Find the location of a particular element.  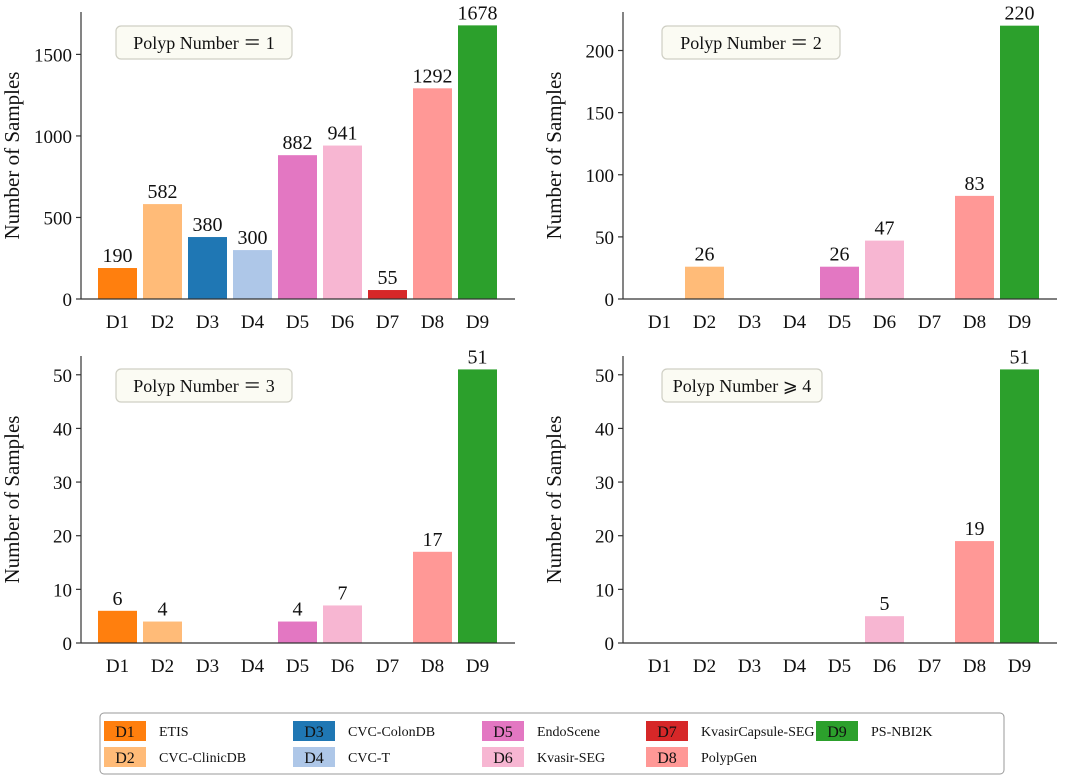

legend-key: D5 is located at coordinates (503, 732).